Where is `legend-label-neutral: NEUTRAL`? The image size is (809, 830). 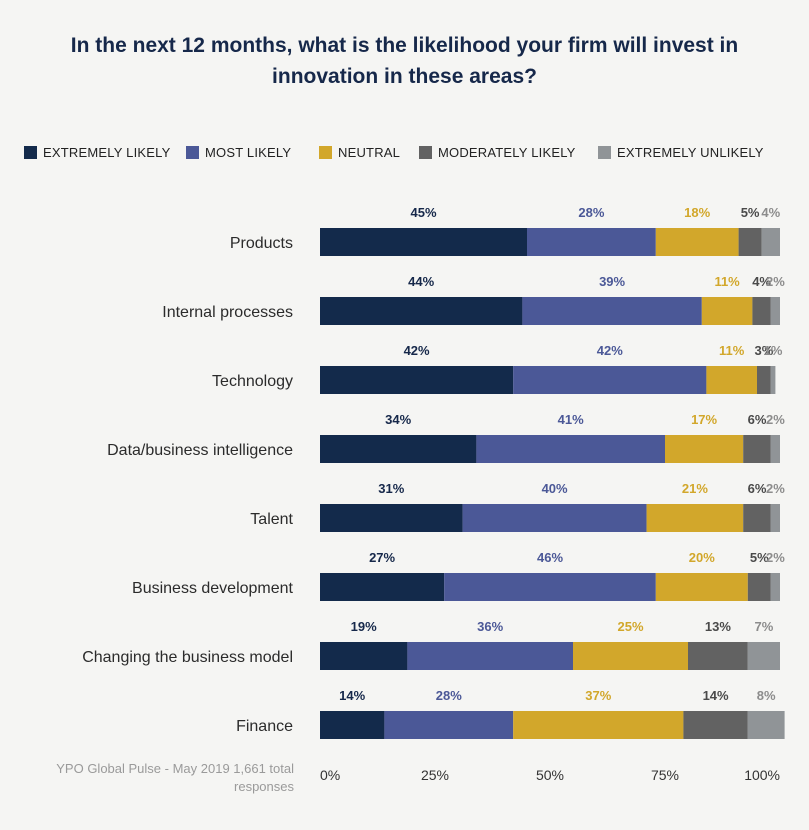
legend-label-neutral: NEUTRAL is located at coordinates (369, 152).